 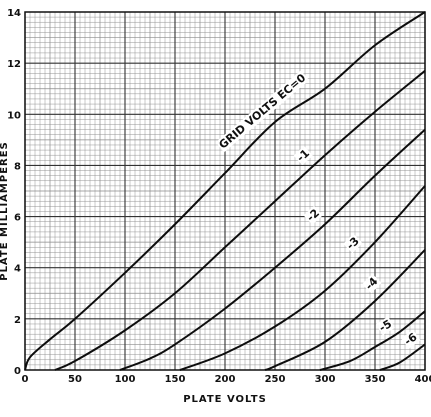 What do you see at coordinates (25, 379) in the screenshot?
I see `x-tick-label: 0` at bounding box center [25, 379].